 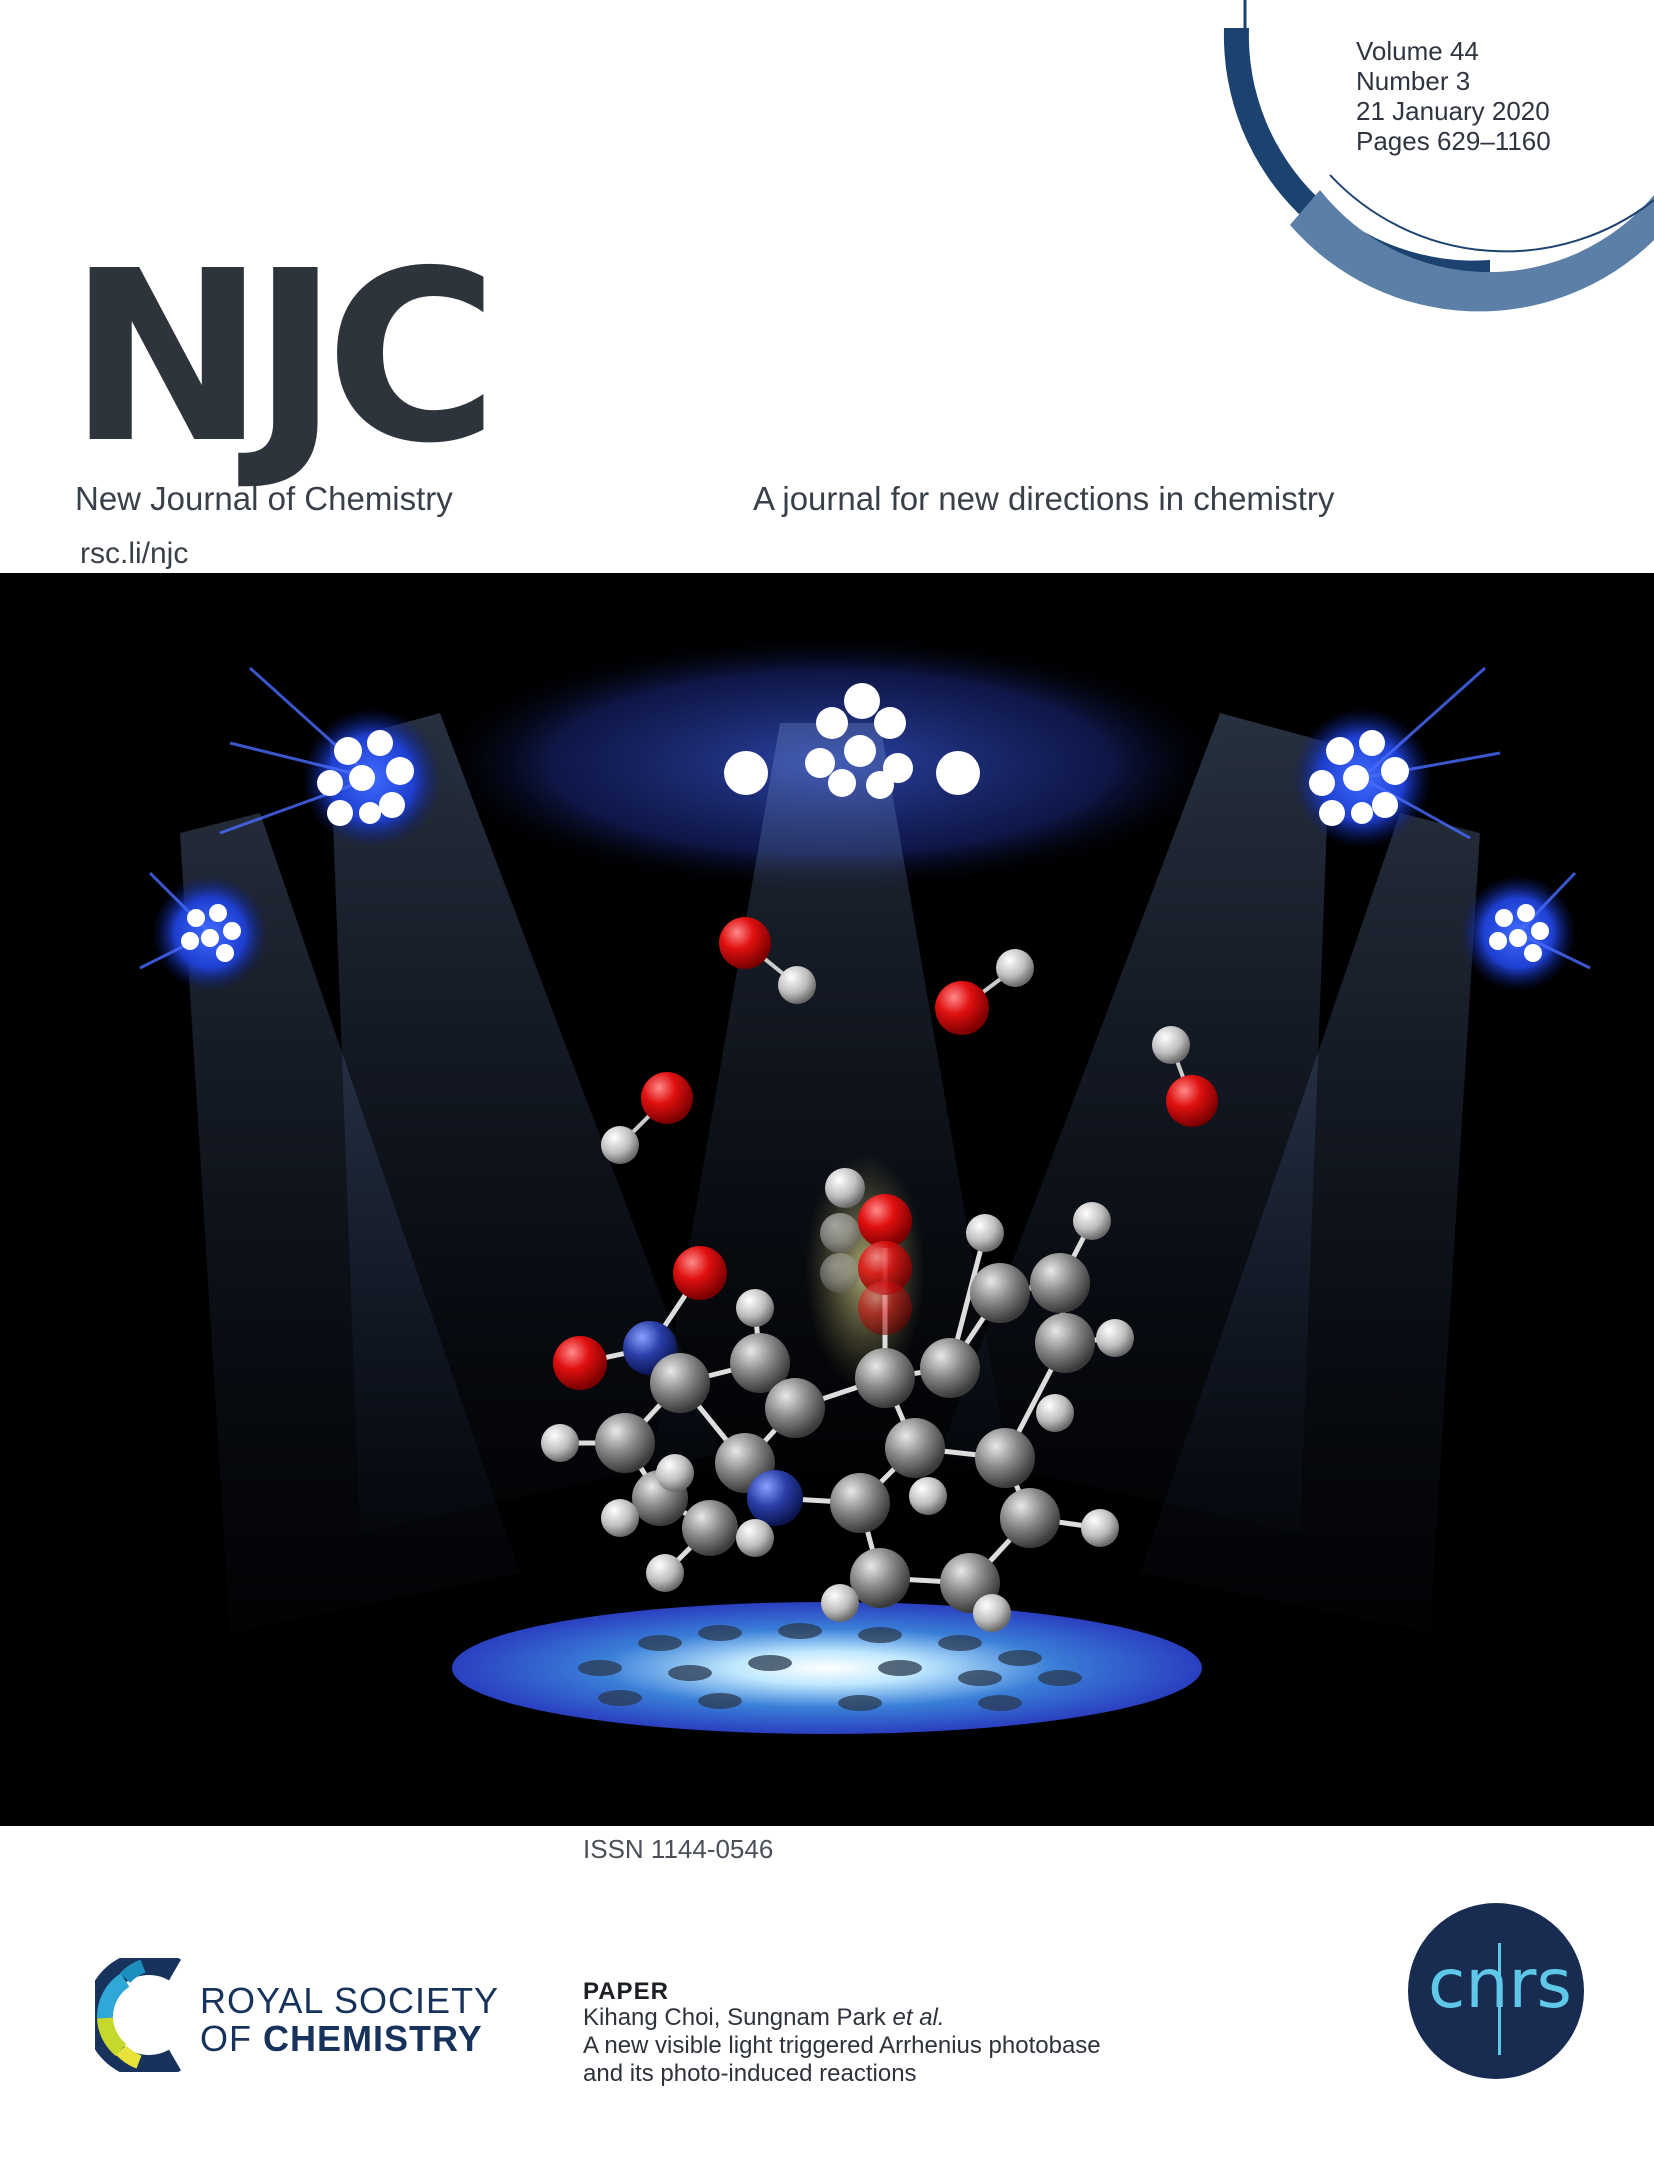 What do you see at coordinates (373, 2038) in the screenshot?
I see `publisher-line-2-bold: CHEMISTRY` at bounding box center [373, 2038].